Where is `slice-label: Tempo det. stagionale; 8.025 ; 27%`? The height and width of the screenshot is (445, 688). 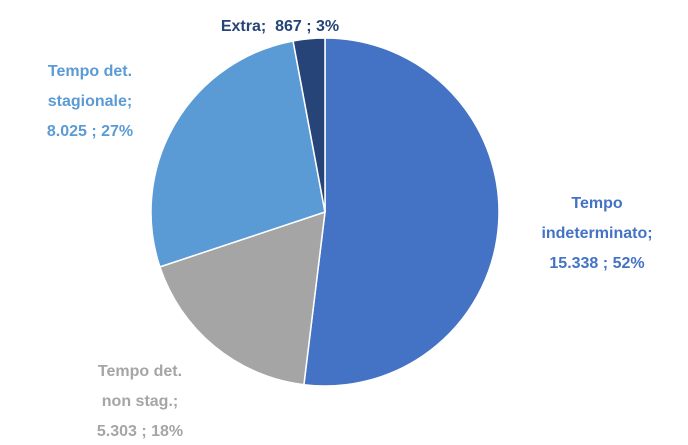
slice-label: Tempo det. stagionale; 8.025 ; 27% is located at coordinates (90, 102).